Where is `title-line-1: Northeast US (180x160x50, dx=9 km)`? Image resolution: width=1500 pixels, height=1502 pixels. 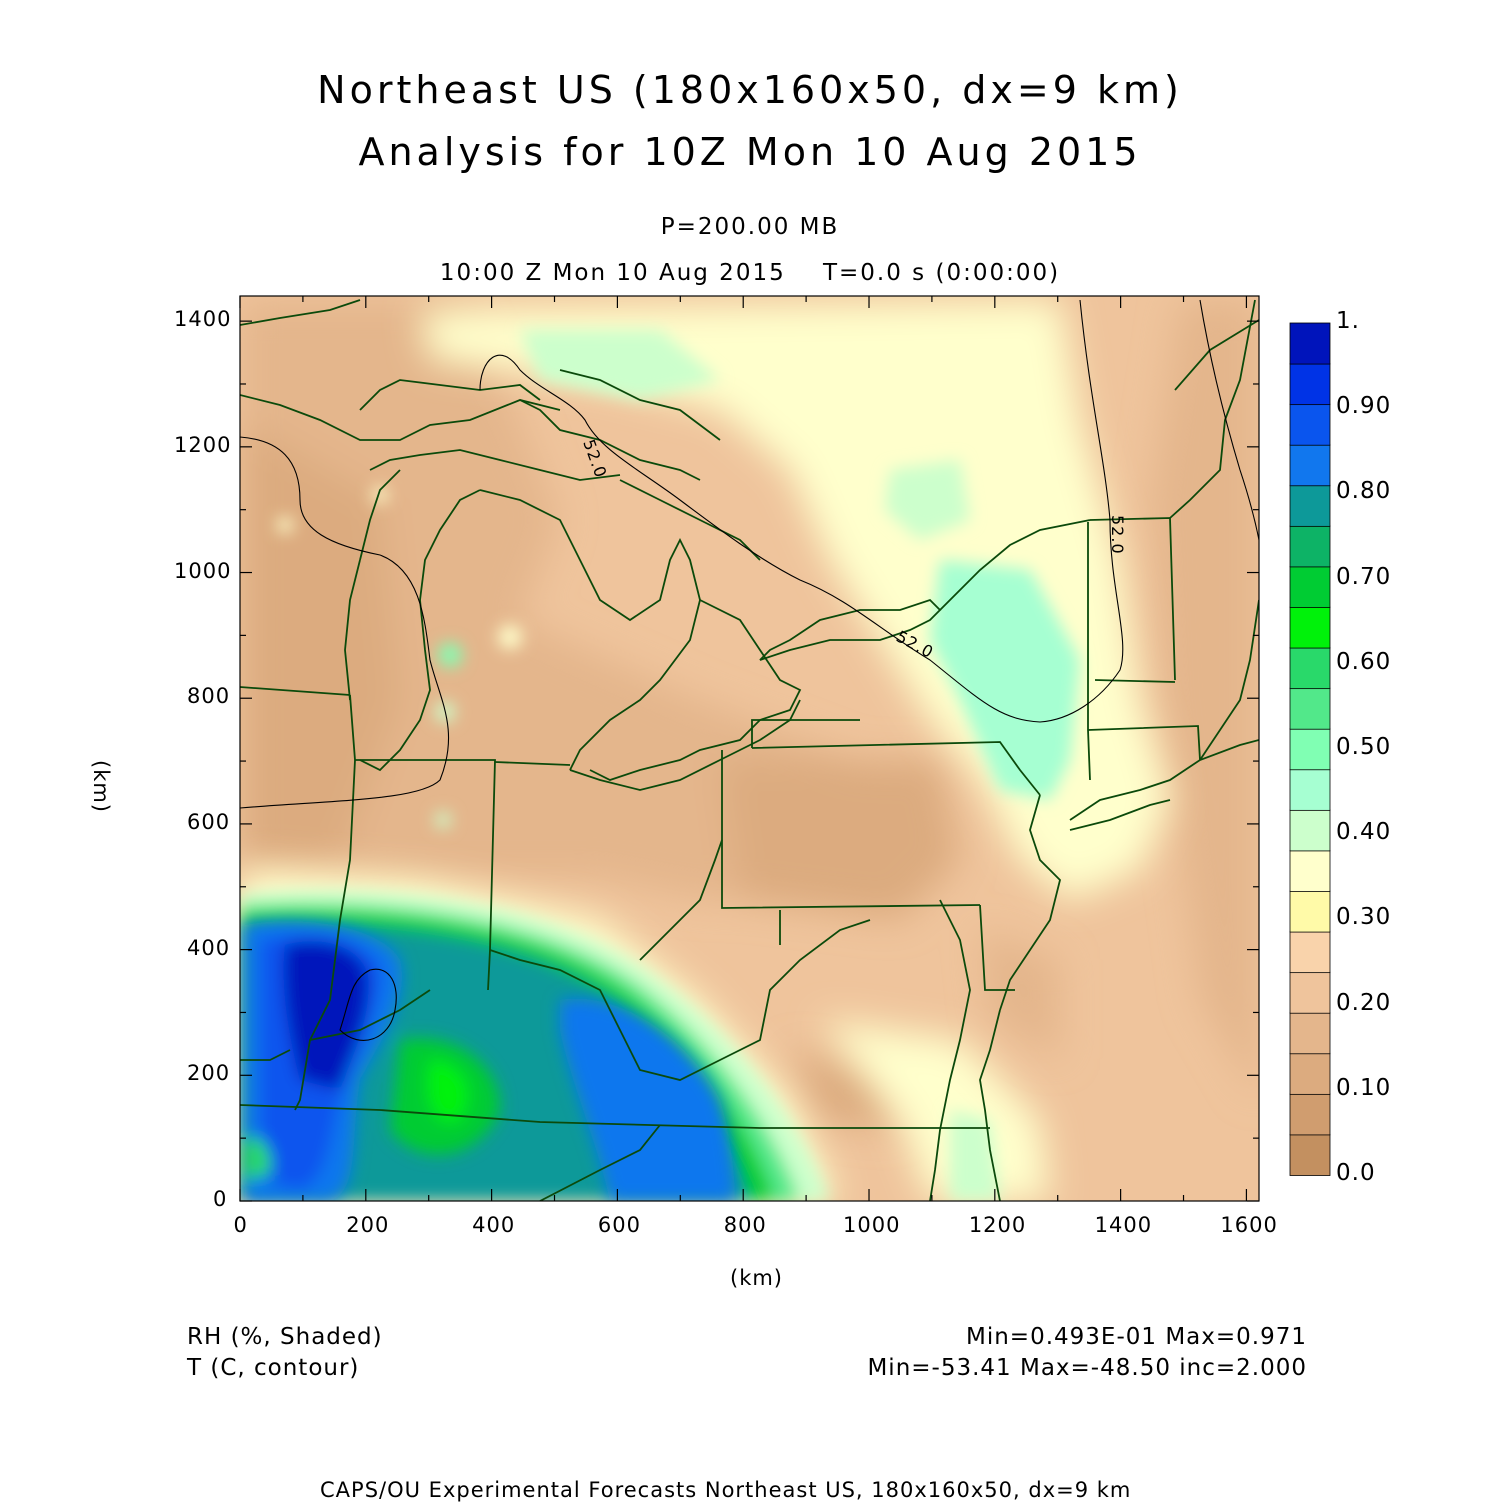 title-line-1: Northeast US (180x160x50, dx=9 km) is located at coordinates (750, 90).